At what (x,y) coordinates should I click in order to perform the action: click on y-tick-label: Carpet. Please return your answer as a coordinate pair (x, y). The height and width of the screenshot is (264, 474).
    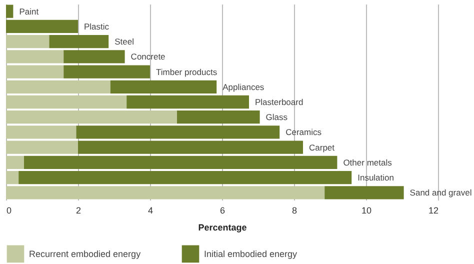
    Looking at the image, I should click on (322, 147).